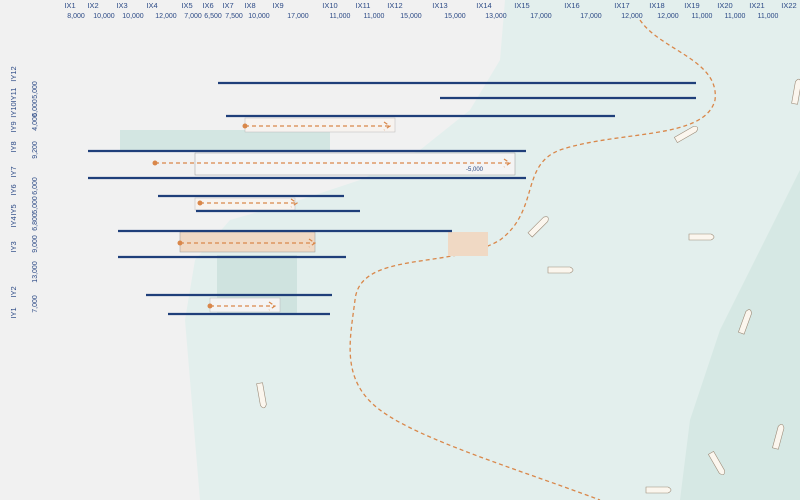 This screenshot has width=800, height=500. Describe the element at coordinates (249, 5) in the screenshot. I see `grid-x-label: IX8` at that location.